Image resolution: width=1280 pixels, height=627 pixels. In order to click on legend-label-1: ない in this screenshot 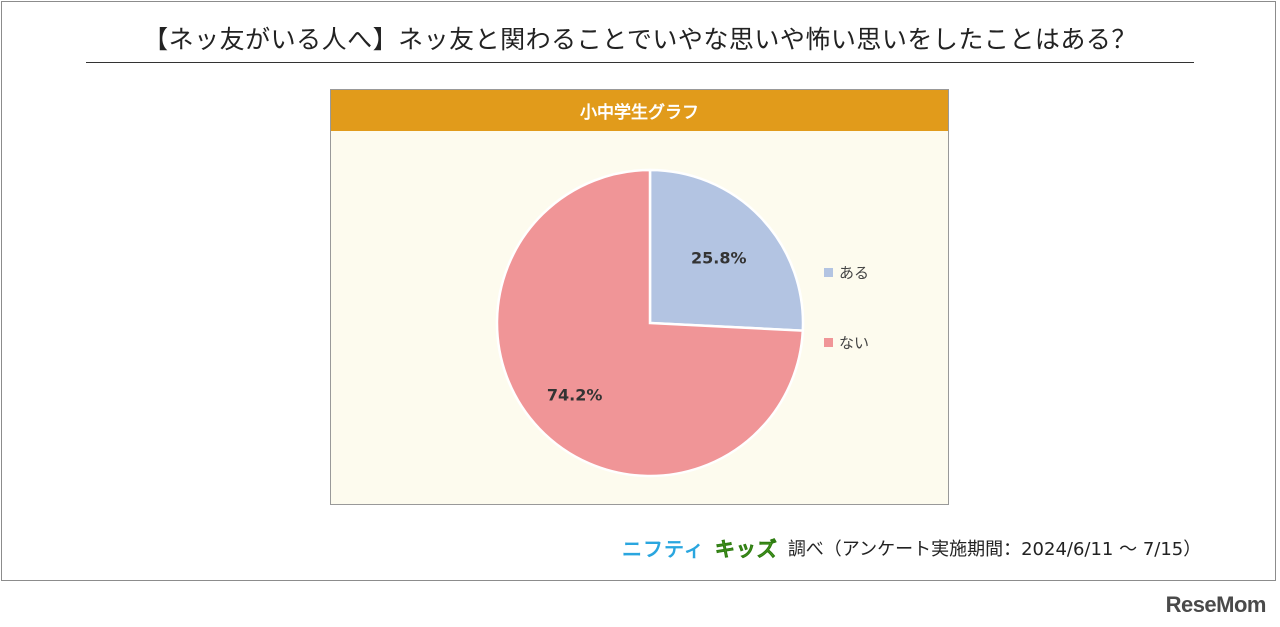, I will do `click(854, 343)`.